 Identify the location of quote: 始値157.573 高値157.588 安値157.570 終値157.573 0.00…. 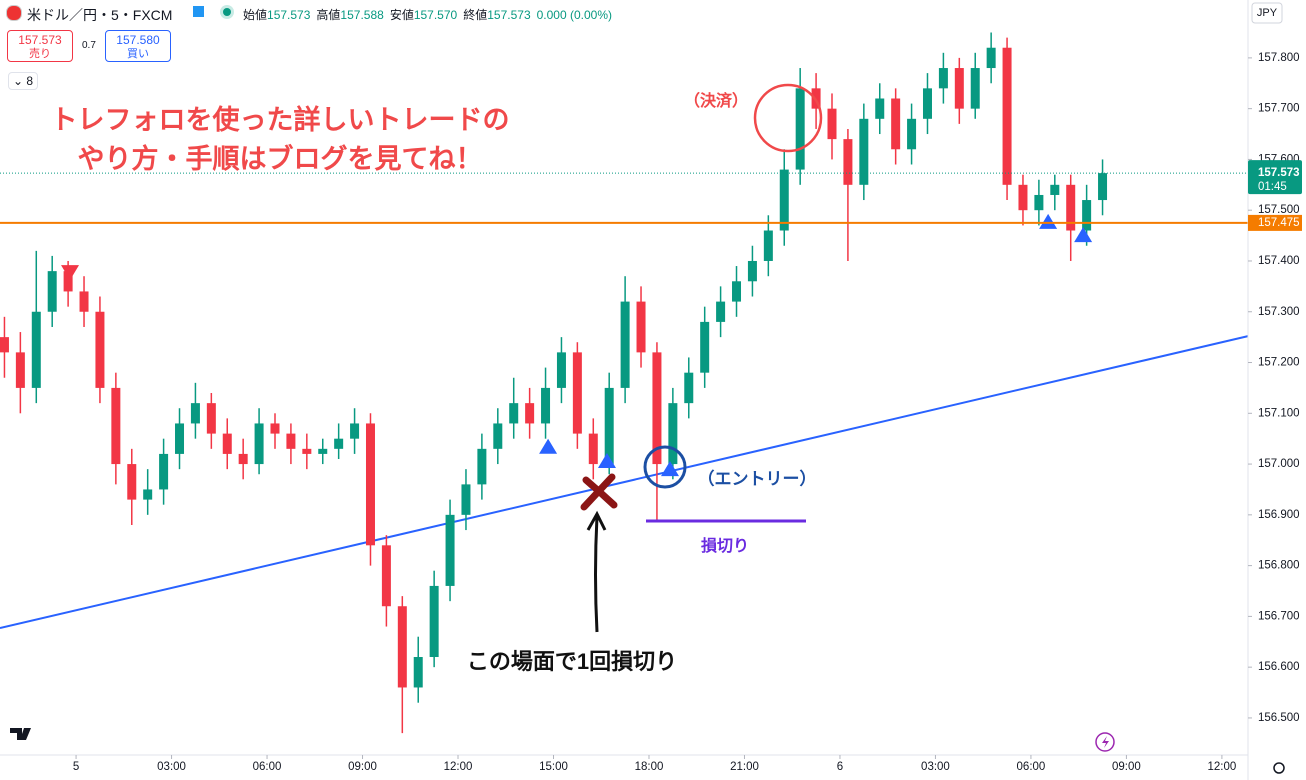
(427, 14).